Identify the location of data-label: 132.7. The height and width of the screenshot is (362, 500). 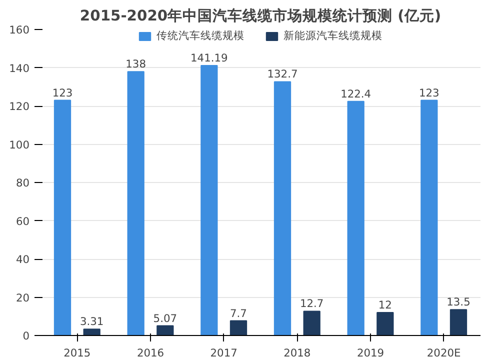
(282, 74).